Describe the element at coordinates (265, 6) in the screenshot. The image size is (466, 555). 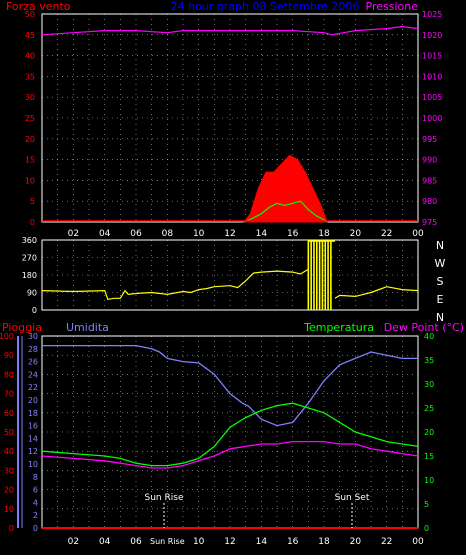
I see `chart-title: 24 hour graph 08 Settembre 2006` at that location.